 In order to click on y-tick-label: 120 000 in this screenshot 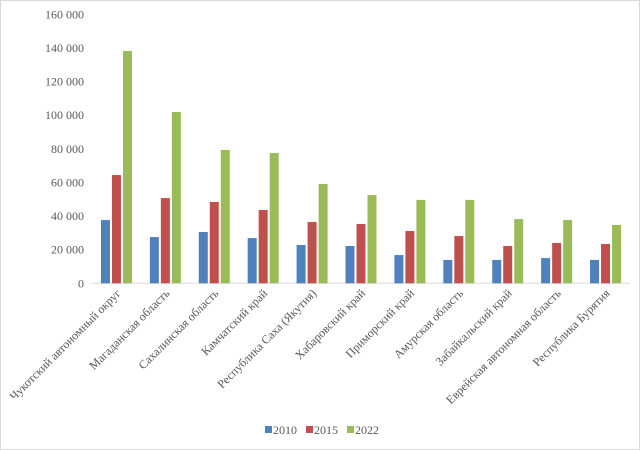, I will do `click(64, 82)`.